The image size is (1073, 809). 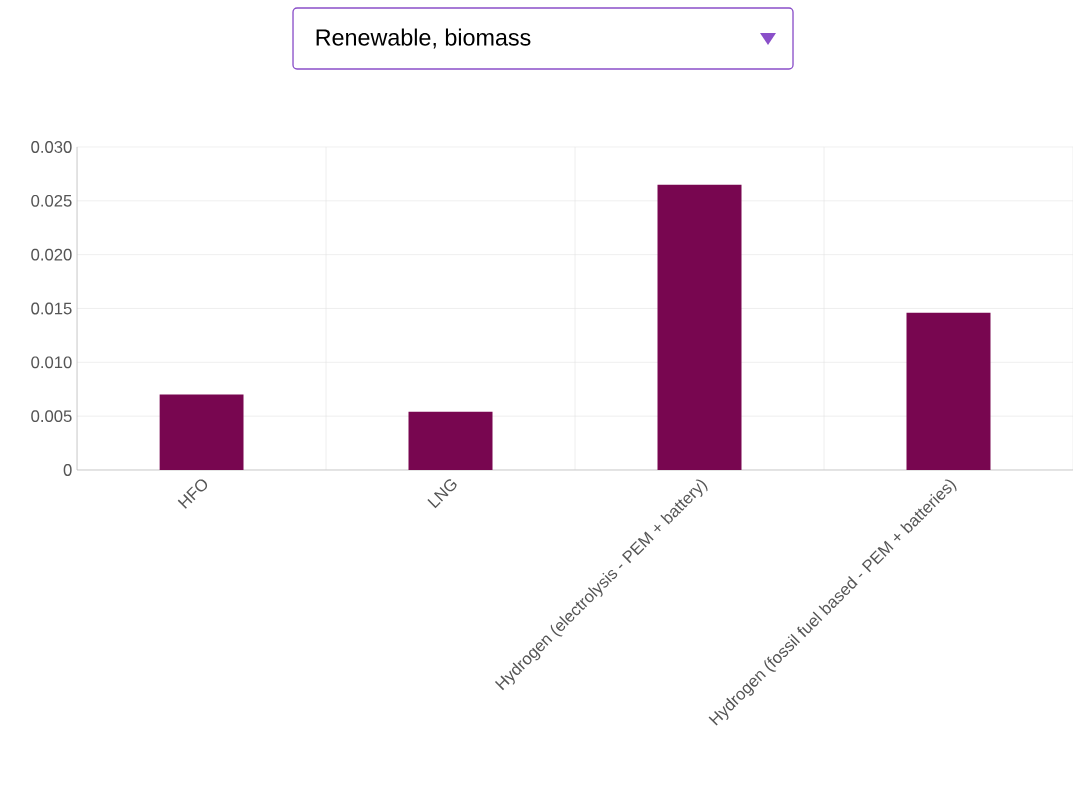 I want to click on y-tick-label: 0.010, so click(x=51, y=362).